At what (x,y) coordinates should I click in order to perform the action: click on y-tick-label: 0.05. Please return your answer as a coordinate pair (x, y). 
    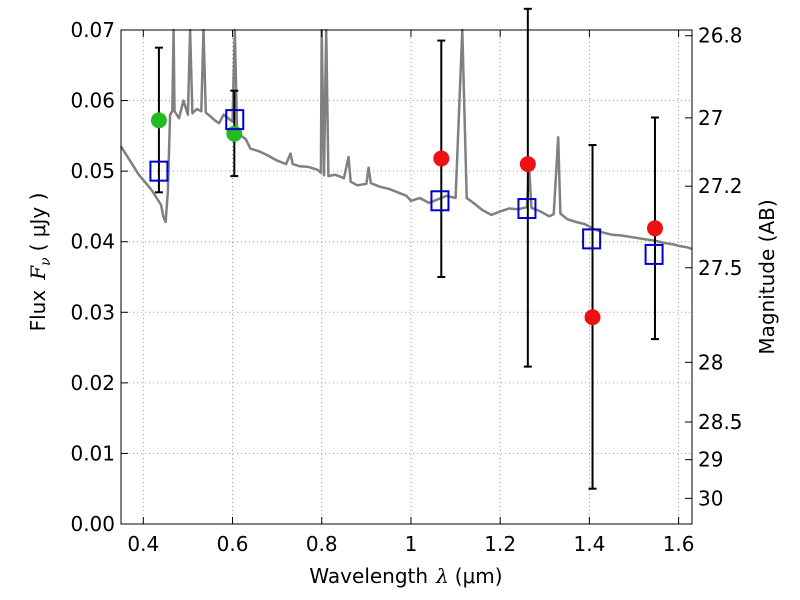
    Looking at the image, I should click on (92, 171).